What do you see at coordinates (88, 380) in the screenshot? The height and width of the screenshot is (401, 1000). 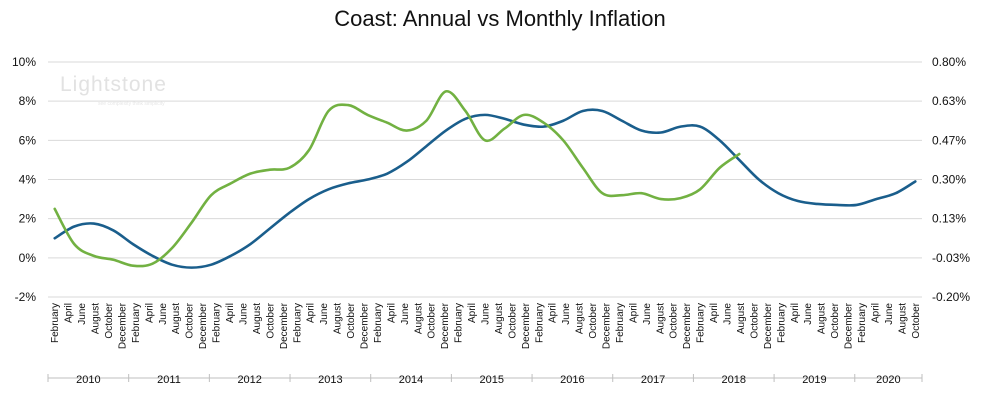 I see `year-label: 2010` at bounding box center [88, 380].